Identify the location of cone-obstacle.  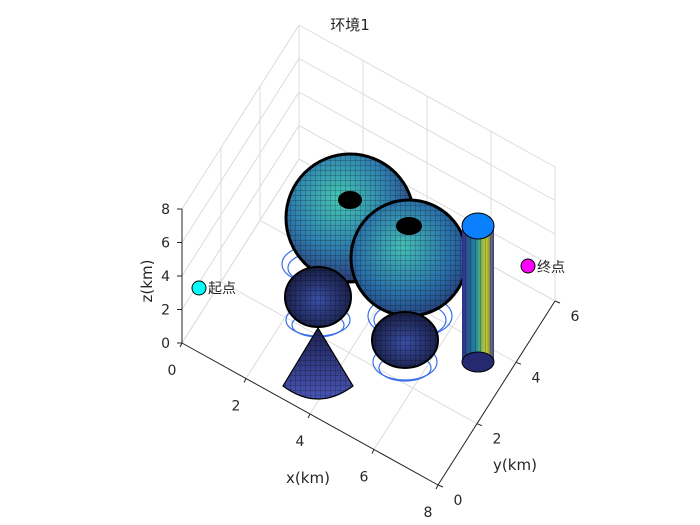
(318, 363).